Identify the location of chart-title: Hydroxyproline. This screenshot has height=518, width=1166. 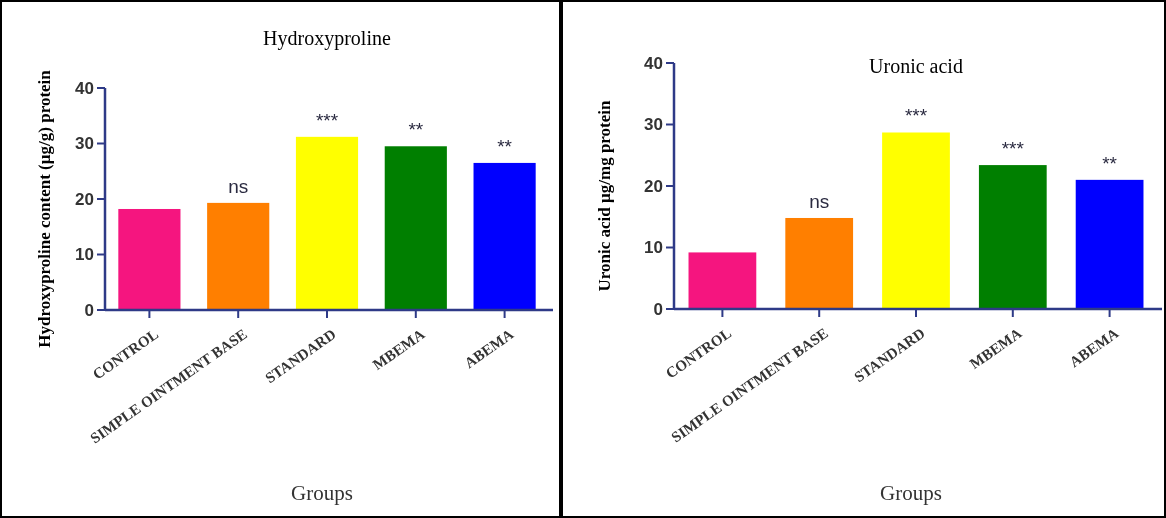
(327, 38).